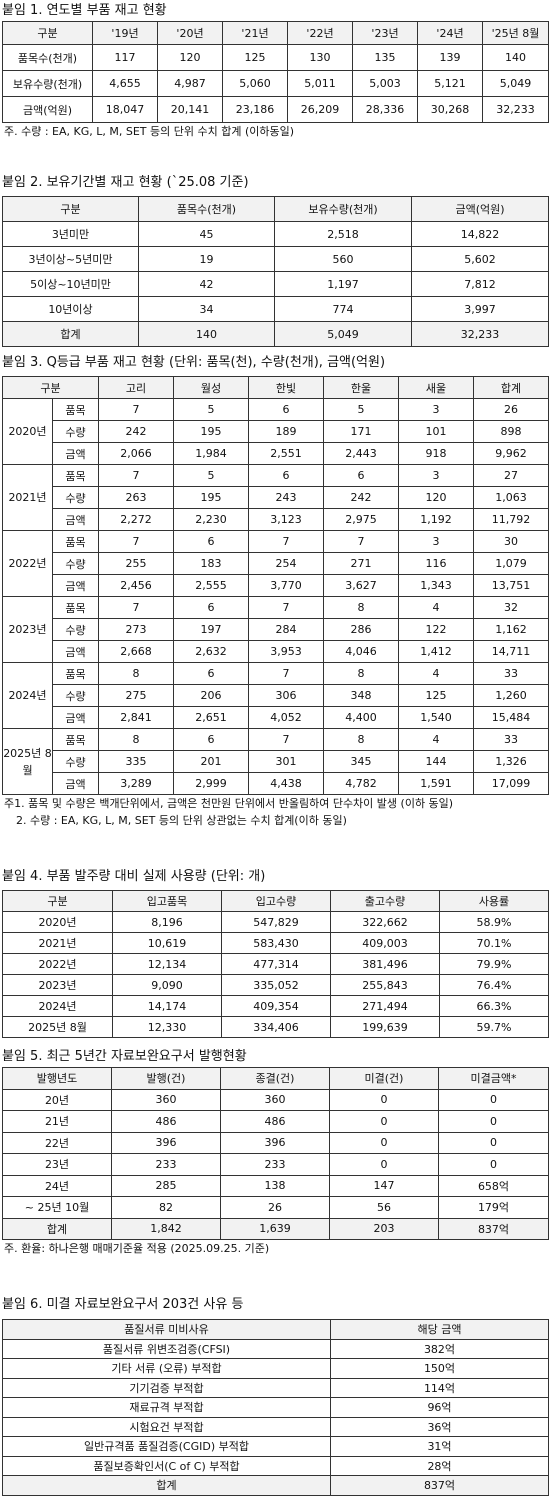 The width and height of the screenshot is (550, 1497). What do you see at coordinates (361, 563) in the screenshot?
I see `table-cell: 271` at bounding box center [361, 563].